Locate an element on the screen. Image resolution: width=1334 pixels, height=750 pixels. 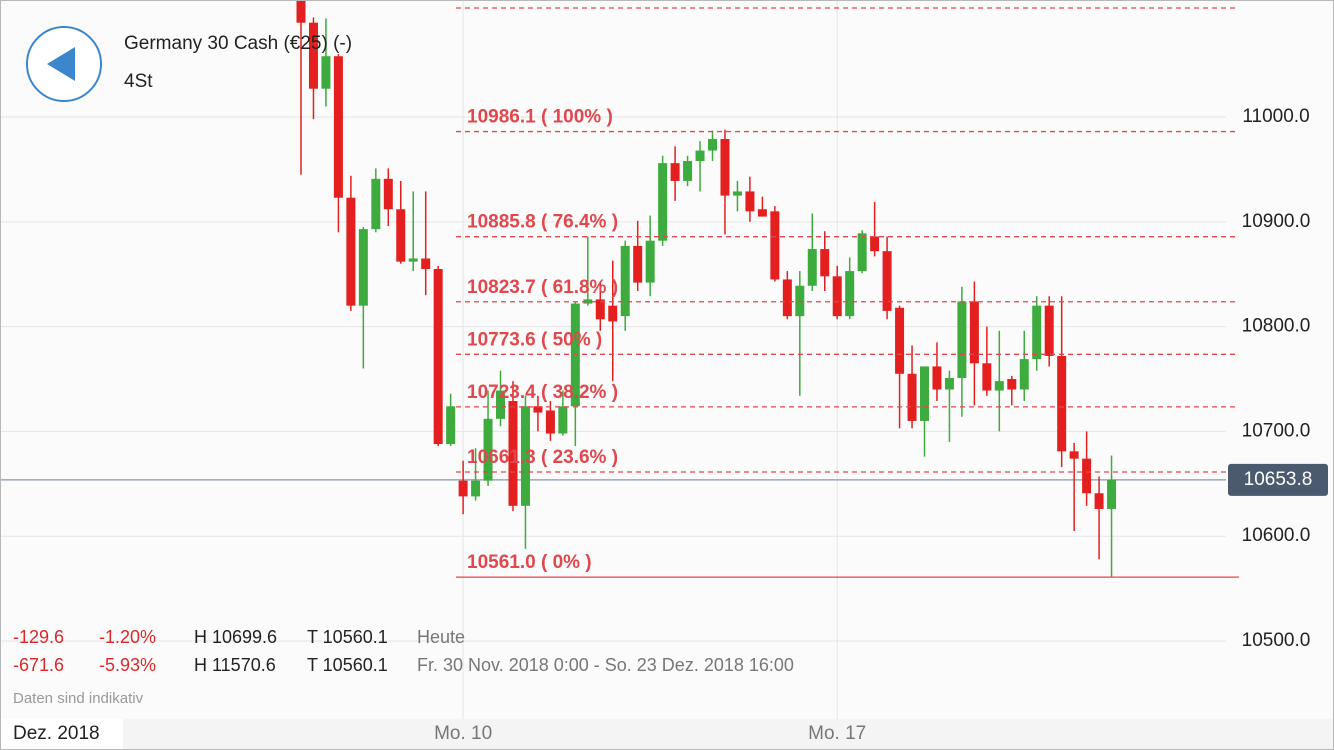
stat-value: -129.6 is located at coordinates (39, 637).